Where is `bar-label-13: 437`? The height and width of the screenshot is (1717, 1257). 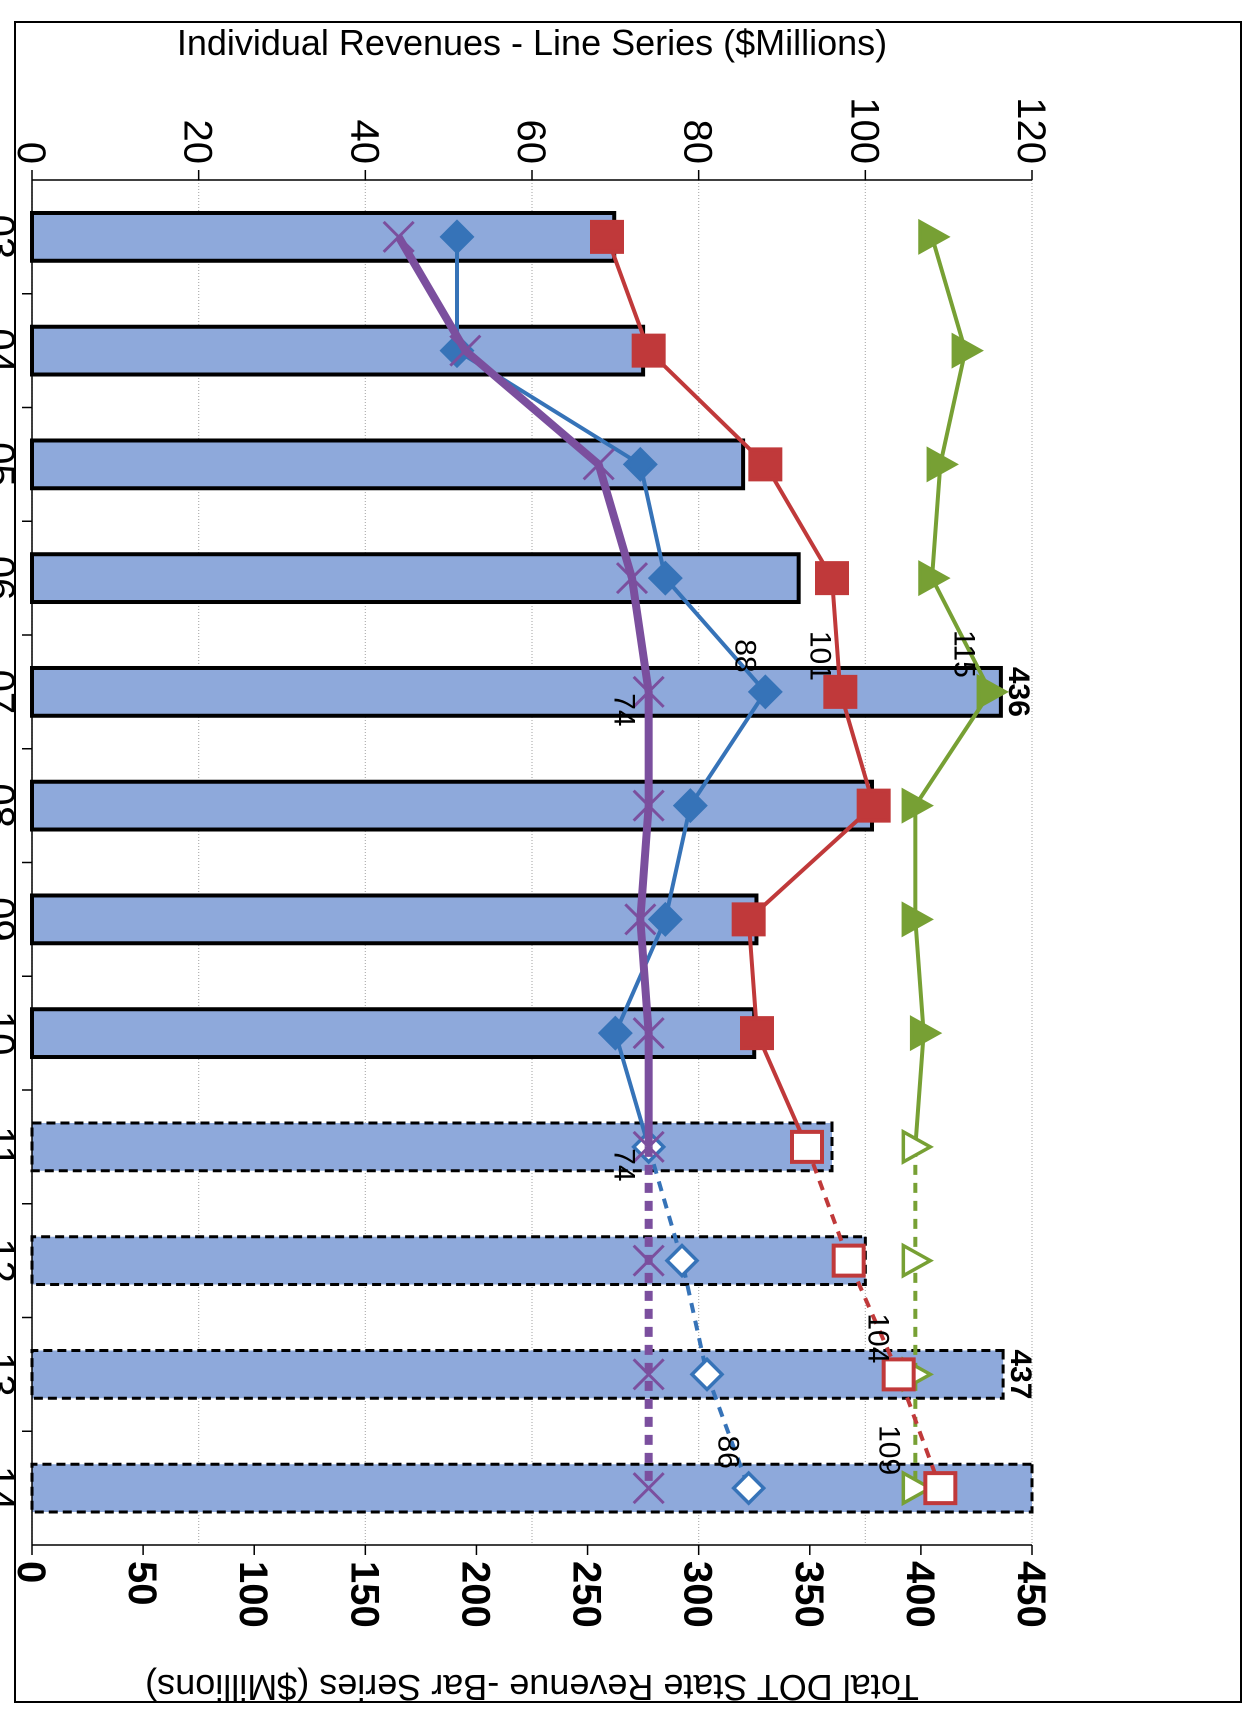
bar-label-13: 437 is located at coordinates (1020, 1374).